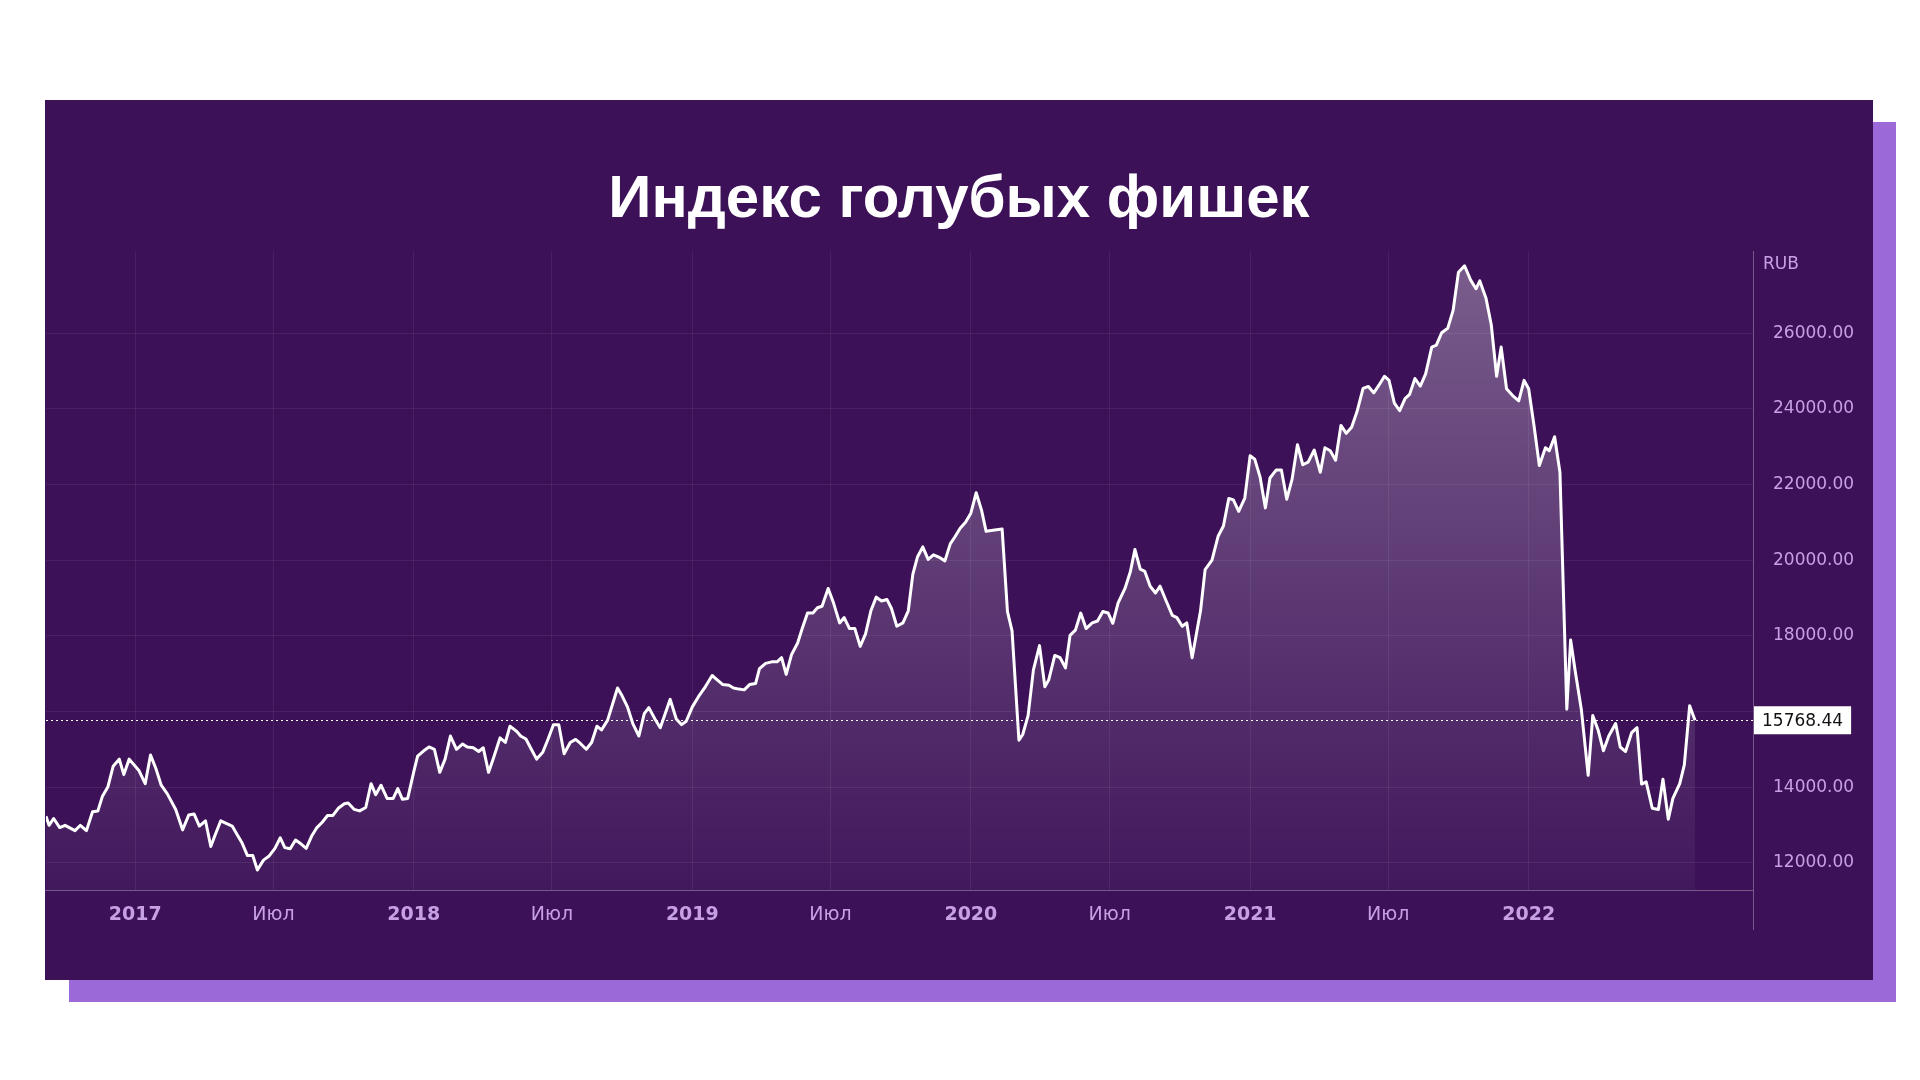  Describe the element at coordinates (1814, 482) in the screenshot. I see `y-tick-label: 22000.00` at that location.